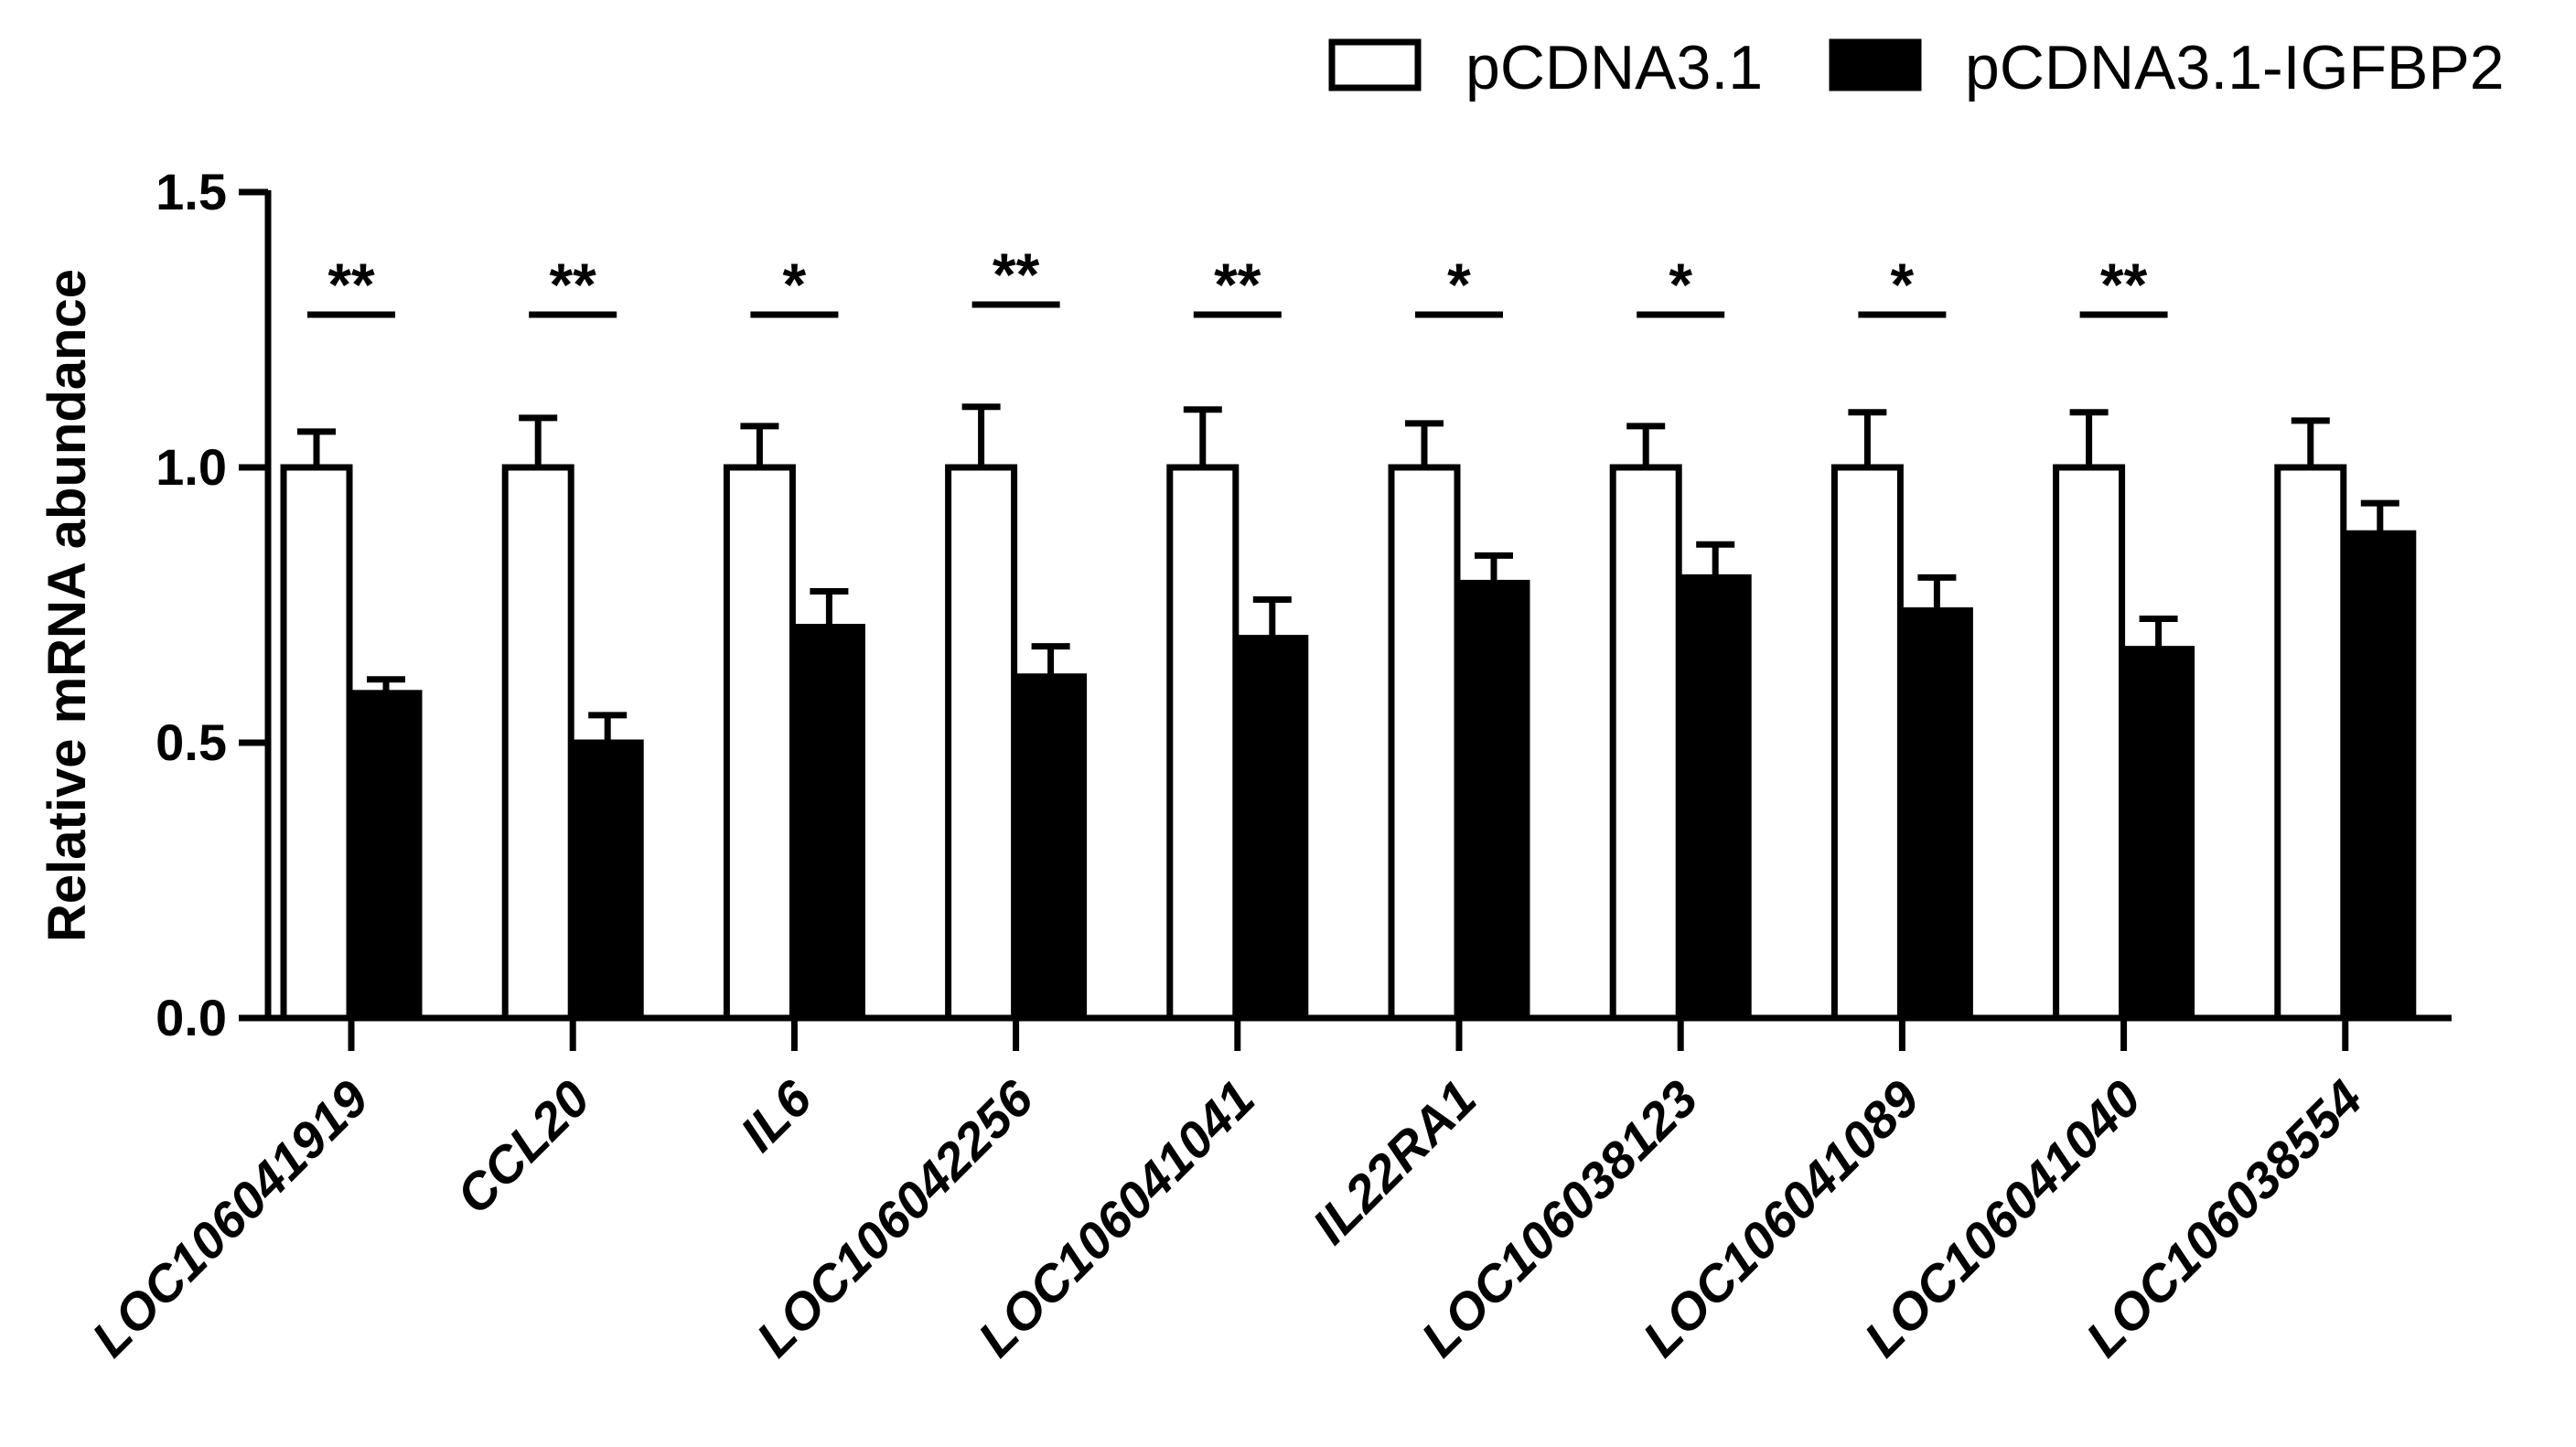  I want to click on y-tick-label: 0.5, so click(192, 742).